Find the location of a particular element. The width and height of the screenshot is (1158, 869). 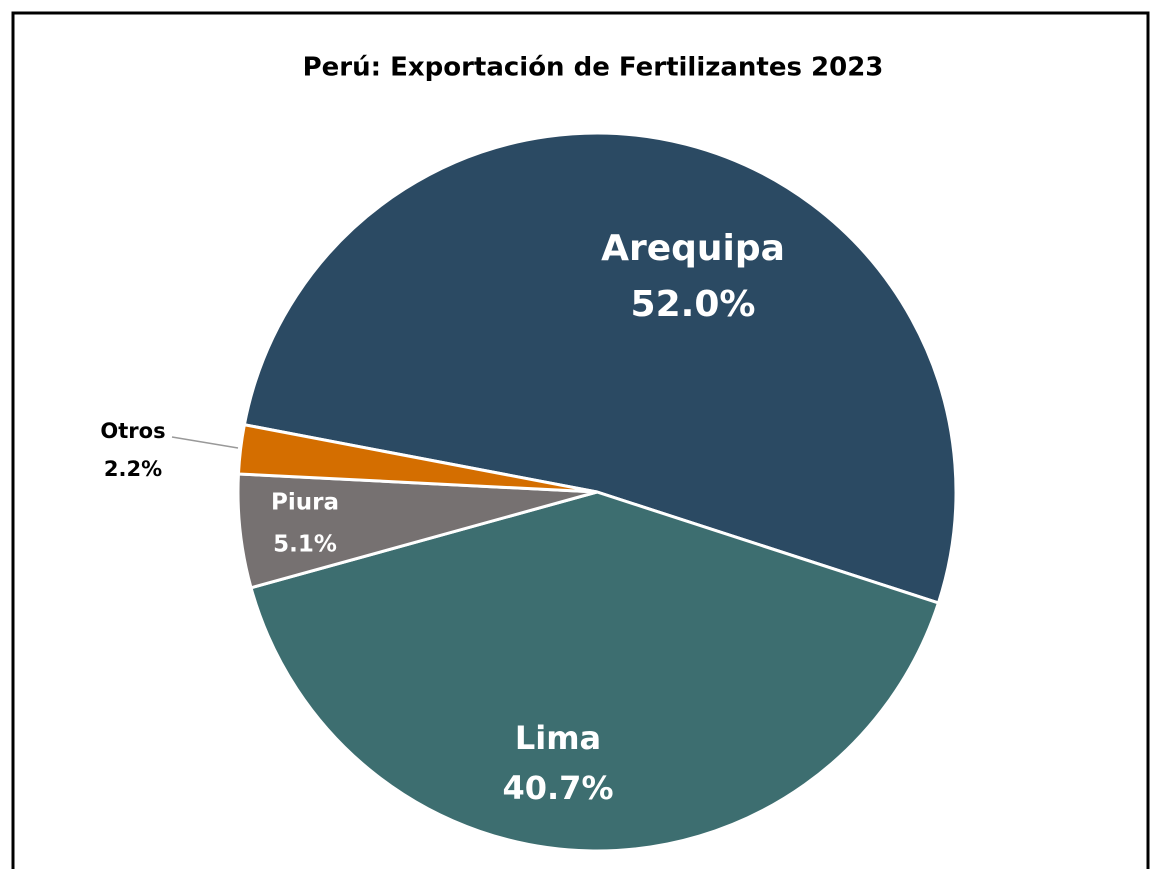

slice-value-label: 52.0% is located at coordinates (693, 304).